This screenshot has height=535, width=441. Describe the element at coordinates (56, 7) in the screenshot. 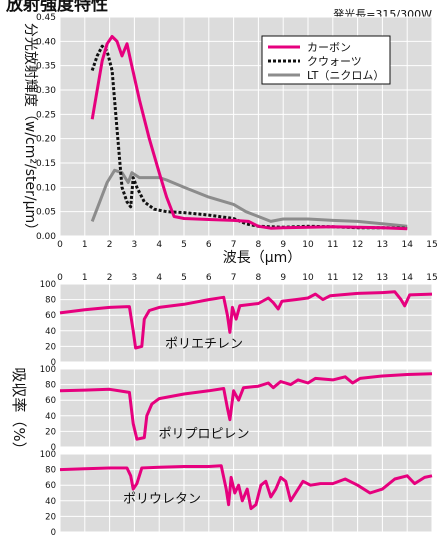

I see `chart-title: 放射強度特性` at that location.